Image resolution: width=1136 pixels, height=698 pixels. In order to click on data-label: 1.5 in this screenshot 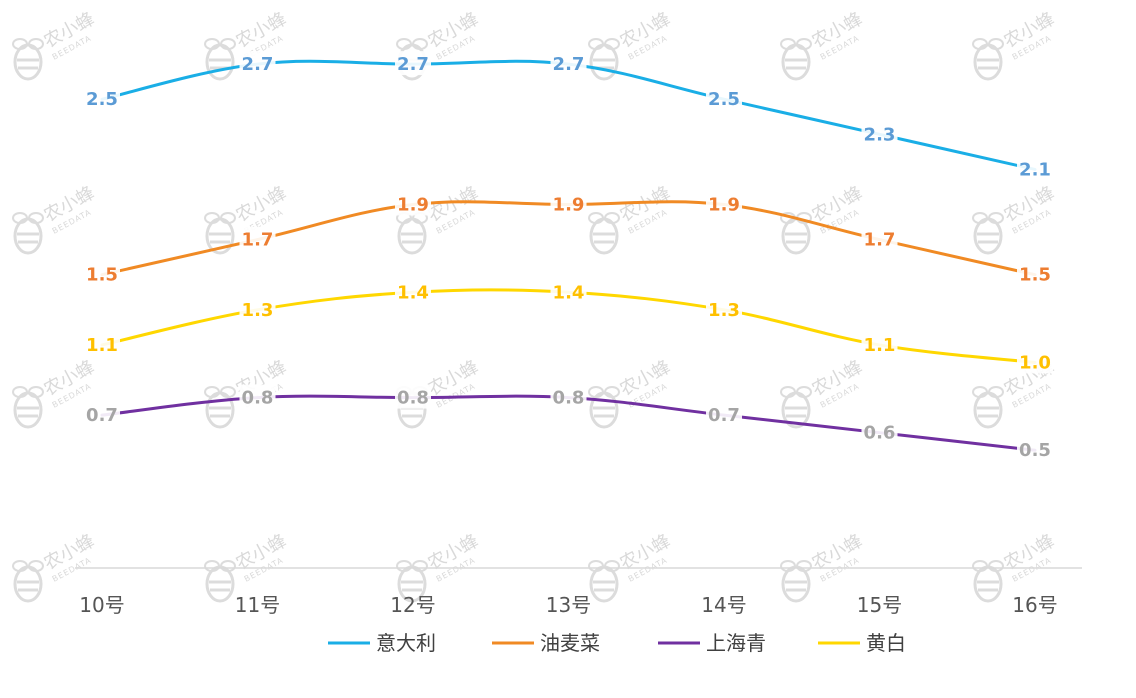, I will do `click(102, 273)`.